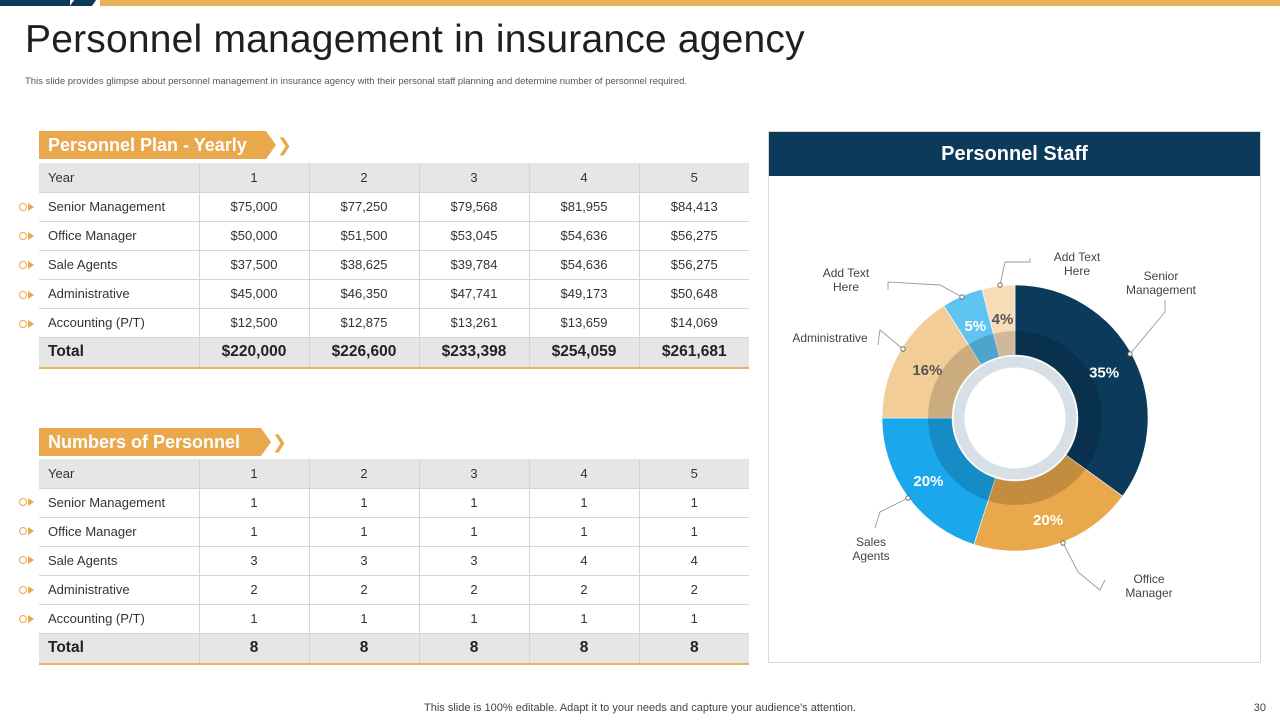 The width and height of the screenshot is (1280, 720). Describe the element at coordinates (364, 294) in the screenshot. I see `table-cell: $46,350` at that location.